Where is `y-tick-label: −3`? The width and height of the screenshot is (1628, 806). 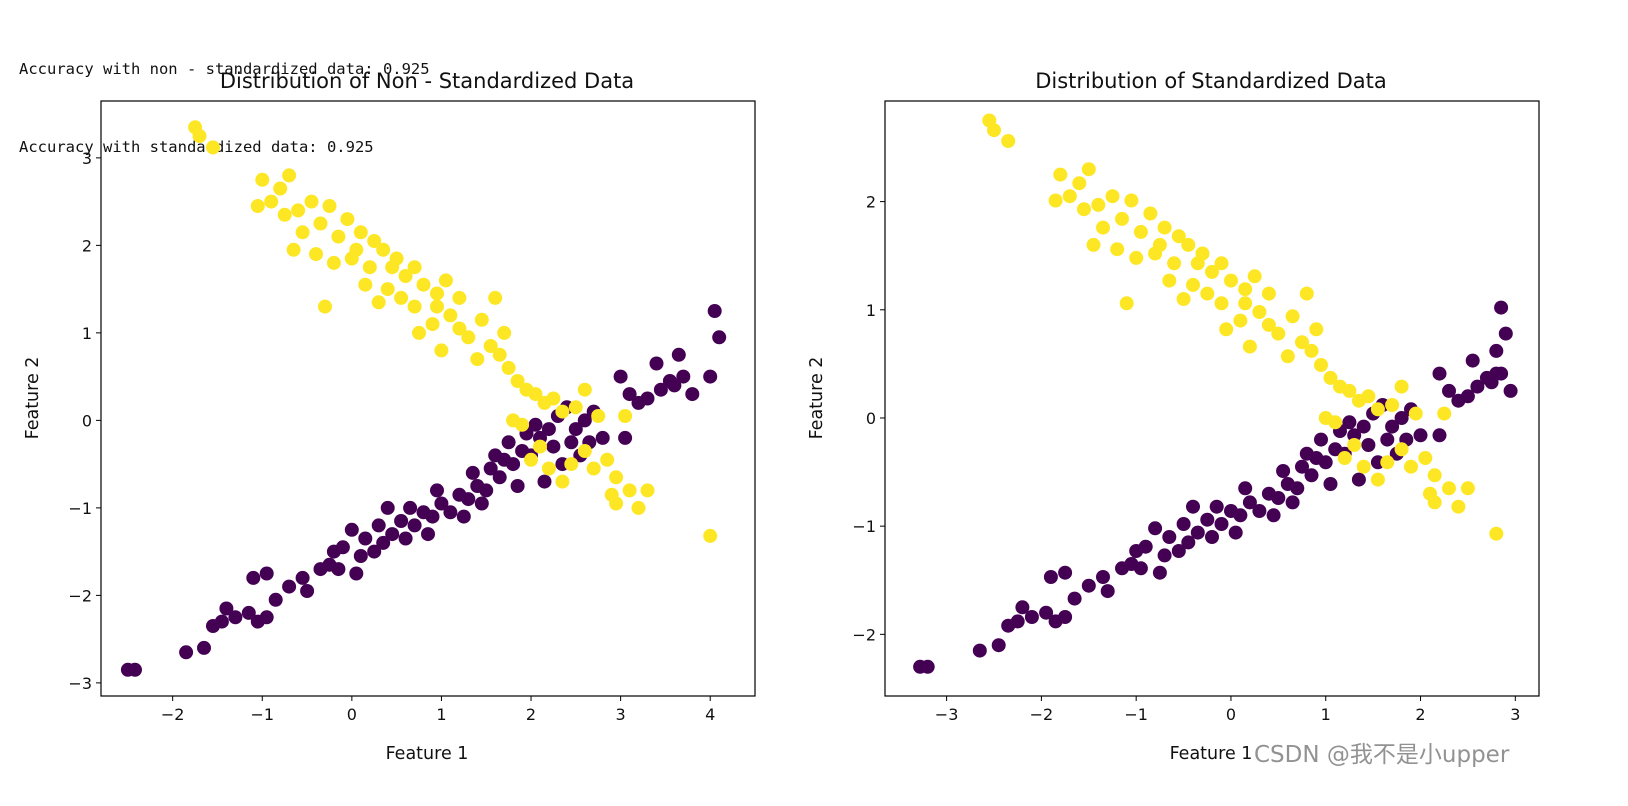 y-tick-label: −3 is located at coordinates (80, 683).